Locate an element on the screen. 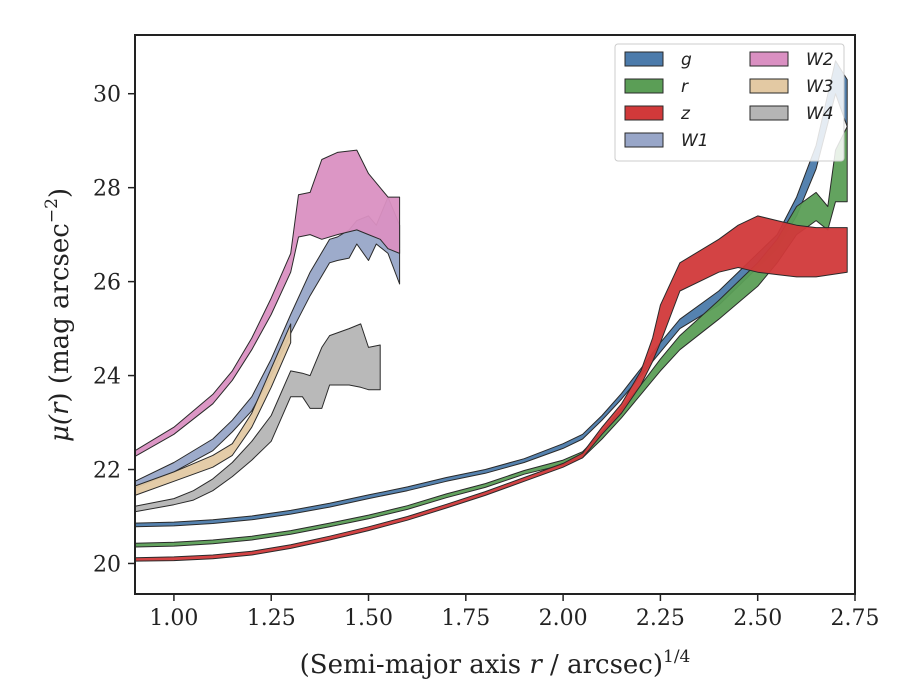  x-axis: 1.00 1.25 1.50 1.75 2.00 2.25 2.50 2.75 is located at coordinates (514, 612).